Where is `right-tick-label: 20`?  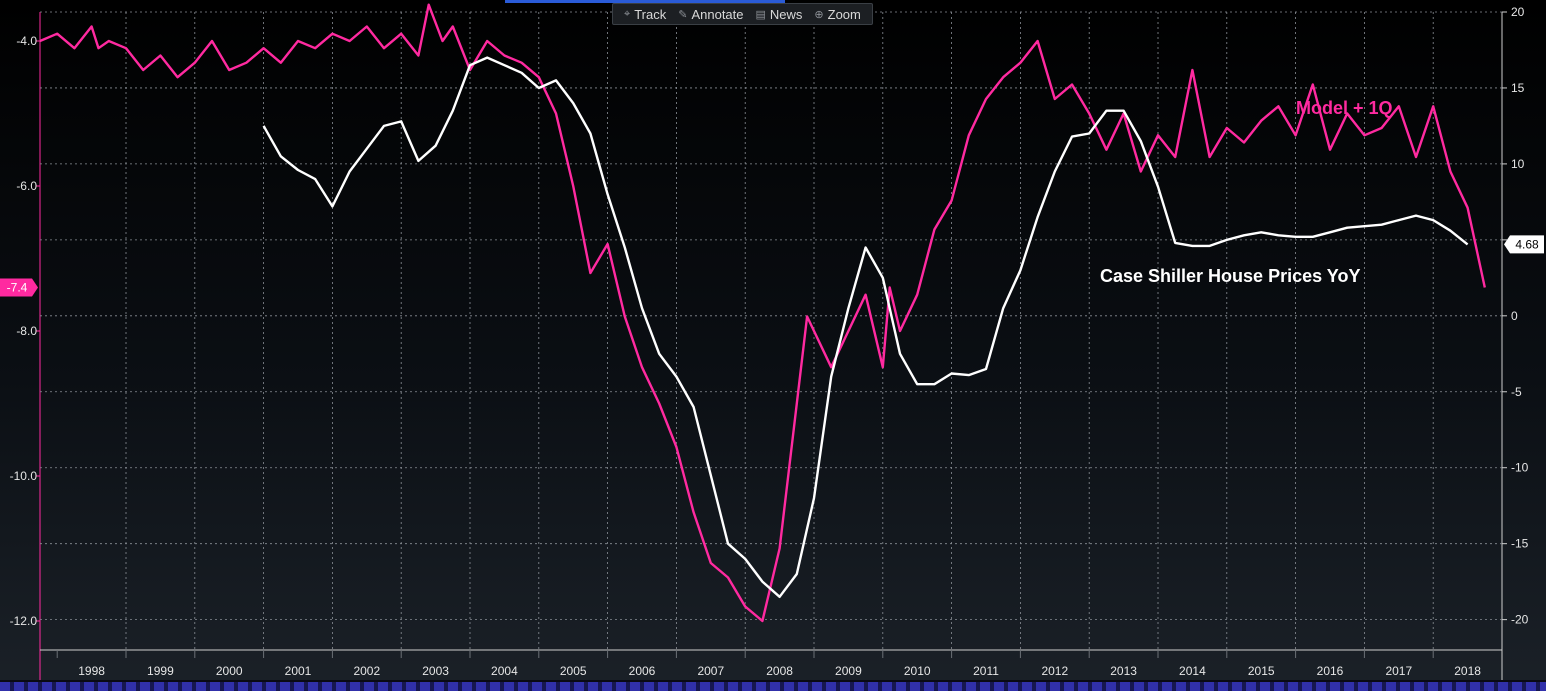
right-tick-label: 20 is located at coordinates (1518, 12).